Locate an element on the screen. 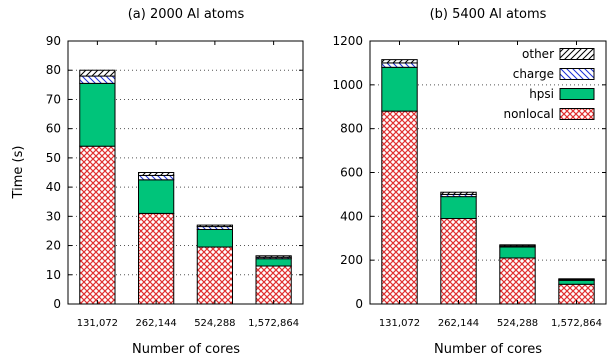 This screenshot has height=358, width=608. legend-swatch-nonlocal is located at coordinates (577, 114).